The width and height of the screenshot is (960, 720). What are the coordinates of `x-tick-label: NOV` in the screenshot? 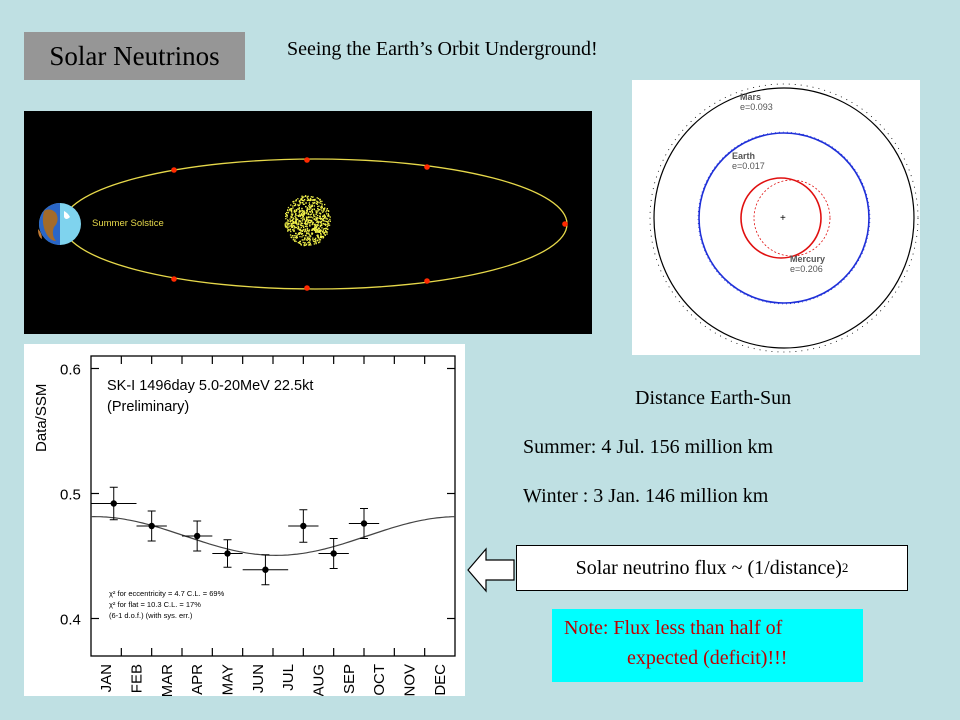 It's located at (410, 680).